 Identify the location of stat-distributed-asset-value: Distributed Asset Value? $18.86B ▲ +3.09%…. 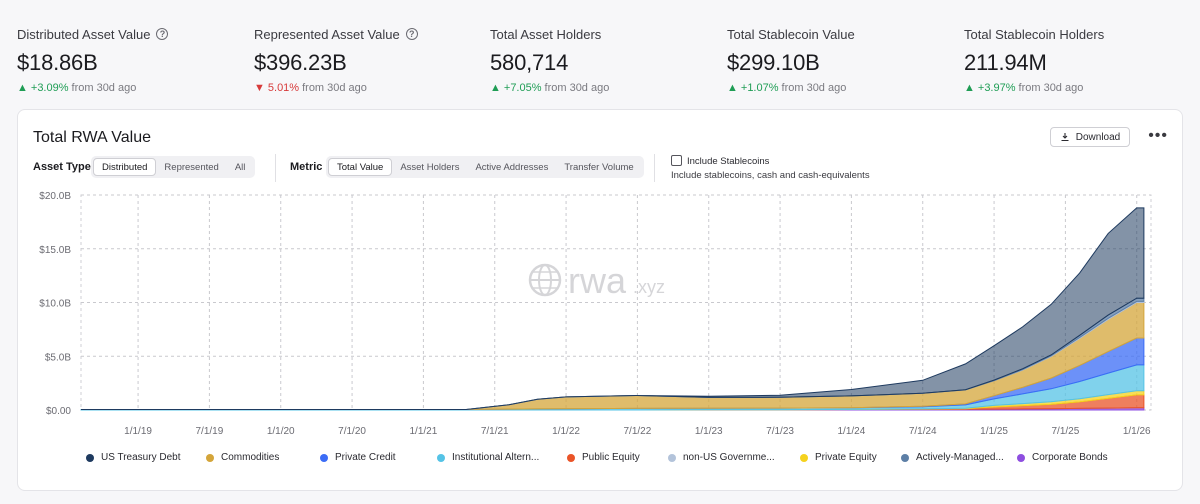
(132, 60).